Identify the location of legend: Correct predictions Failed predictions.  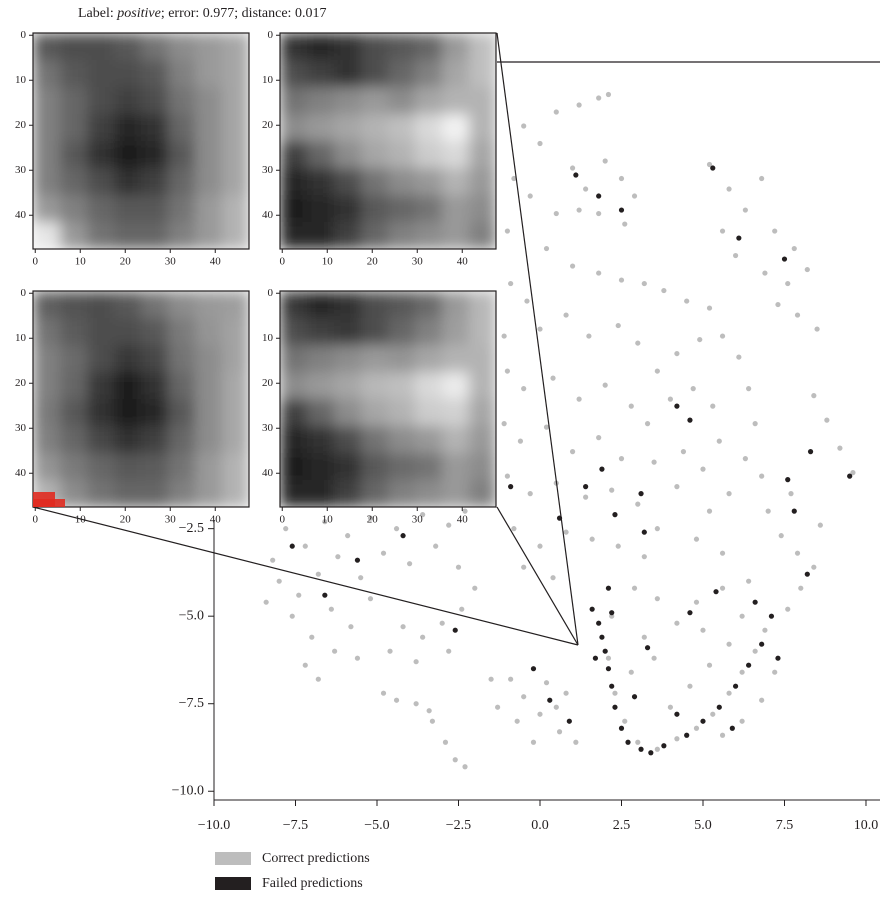
(292, 871).